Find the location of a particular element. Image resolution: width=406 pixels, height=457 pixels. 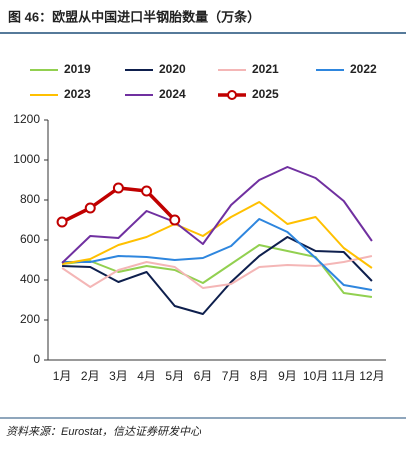

x-tick-label: 11月 is located at coordinates (344, 376).